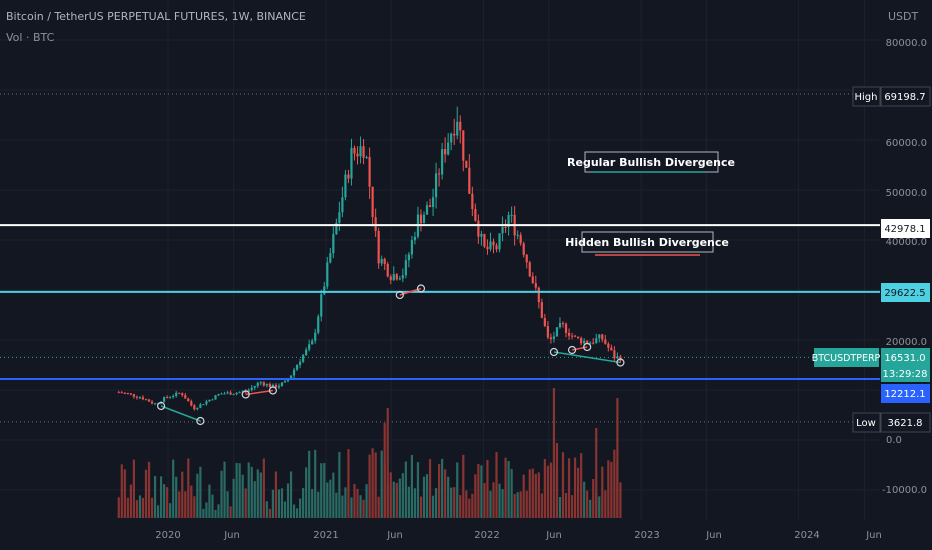  What do you see at coordinates (557, 480) in the screenshot?
I see `volume-spike` at bounding box center [557, 480].